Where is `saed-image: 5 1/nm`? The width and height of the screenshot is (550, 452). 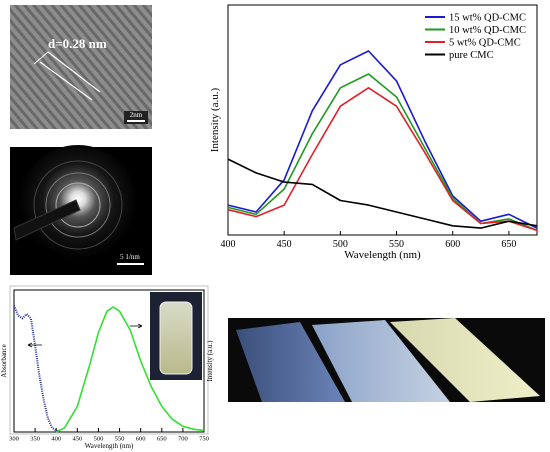 saed-image: 5 1/nm is located at coordinates (81, 210).